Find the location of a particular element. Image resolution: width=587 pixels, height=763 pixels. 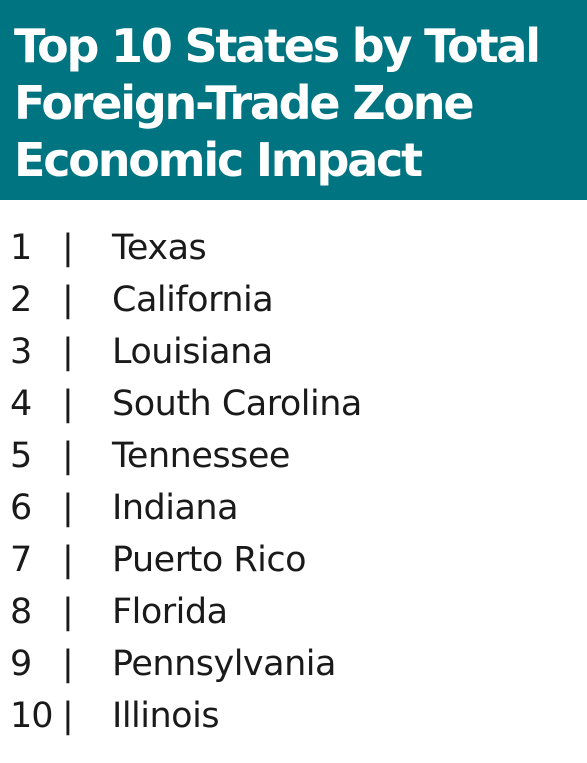

state-name: Pennsylvania is located at coordinates (224, 664).